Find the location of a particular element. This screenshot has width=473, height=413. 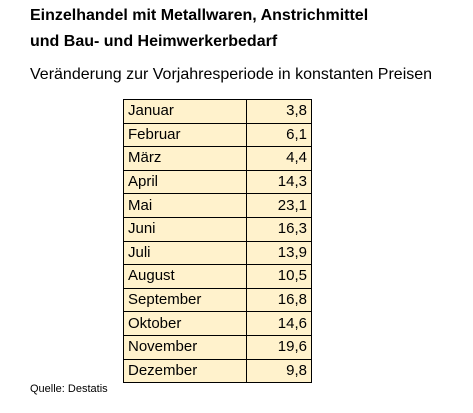

value-cell: 10,5 is located at coordinates (279, 276).